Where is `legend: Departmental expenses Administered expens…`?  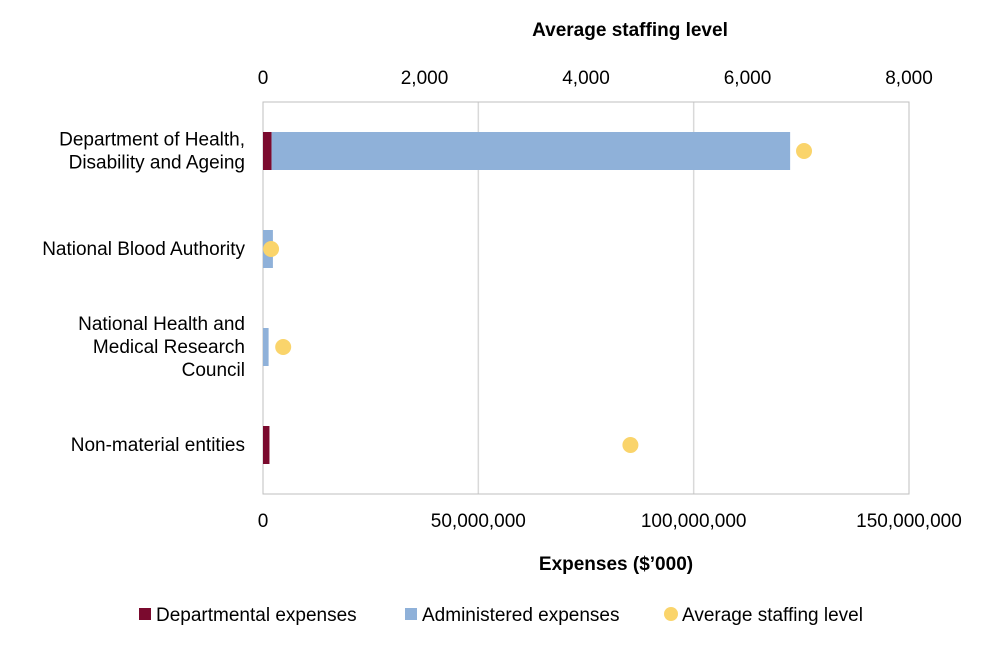
legend: Departmental expenses Administered expens… is located at coordinates (501, 615).